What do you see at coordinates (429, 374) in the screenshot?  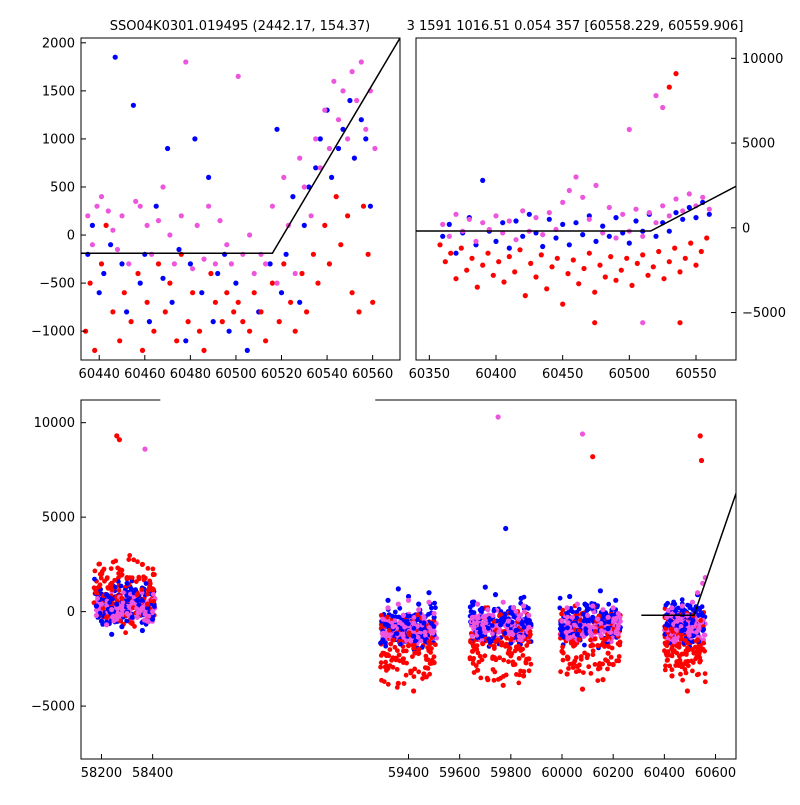 I see `x-tick-label: 60350` at bounding box center [429, 374].